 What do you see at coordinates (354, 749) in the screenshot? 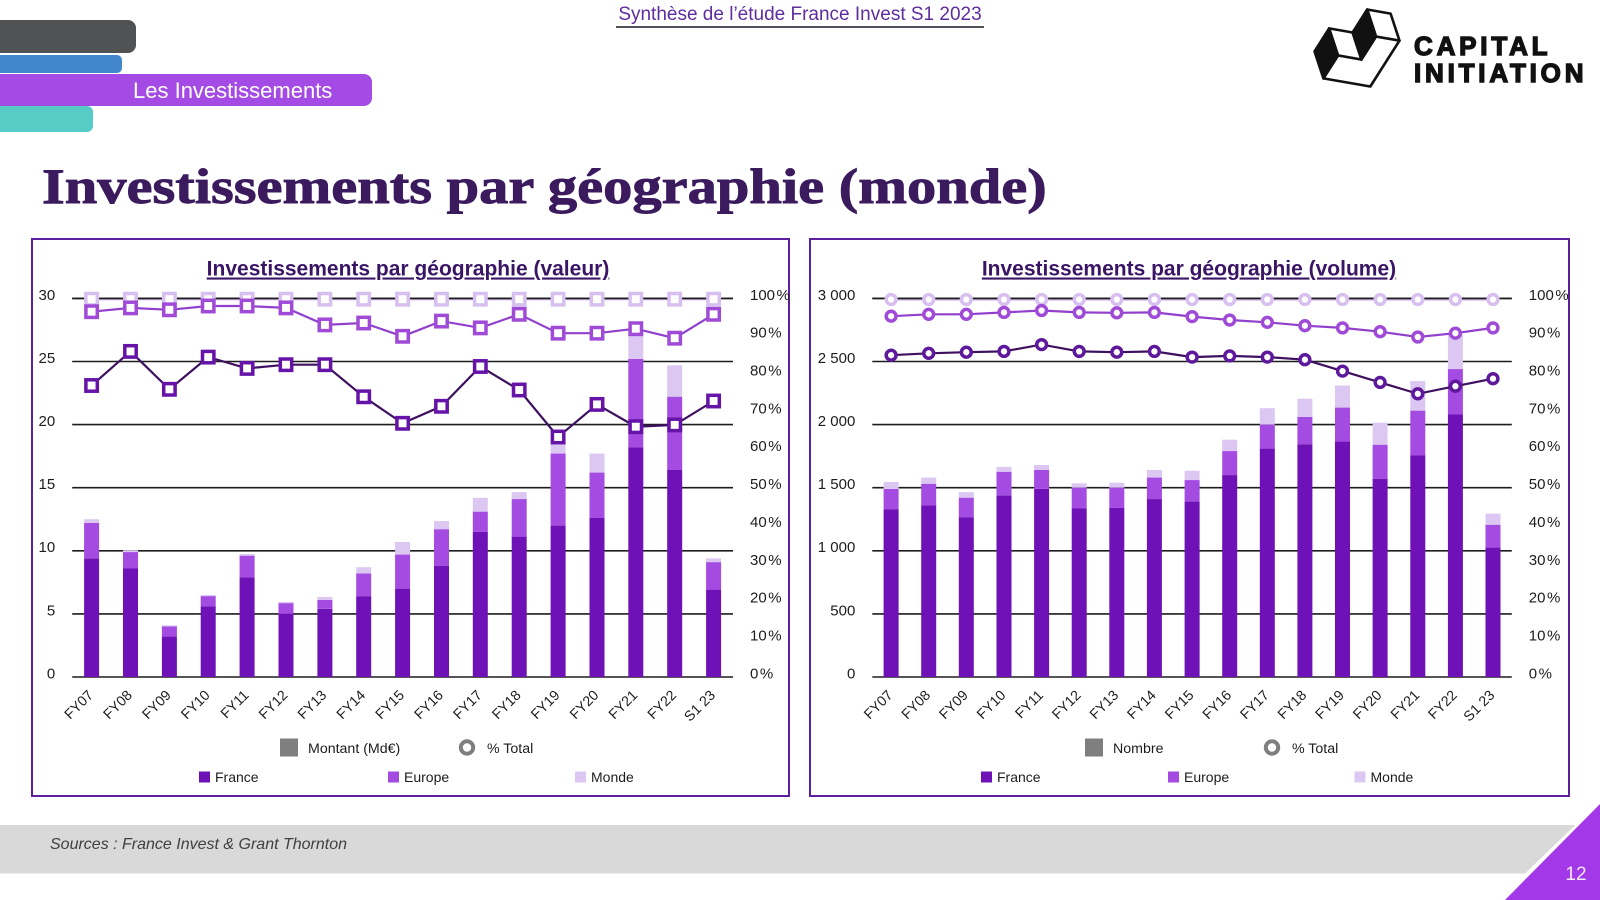
I see `svg-text: Montant (Md€)` at bounding box center [354, 749].